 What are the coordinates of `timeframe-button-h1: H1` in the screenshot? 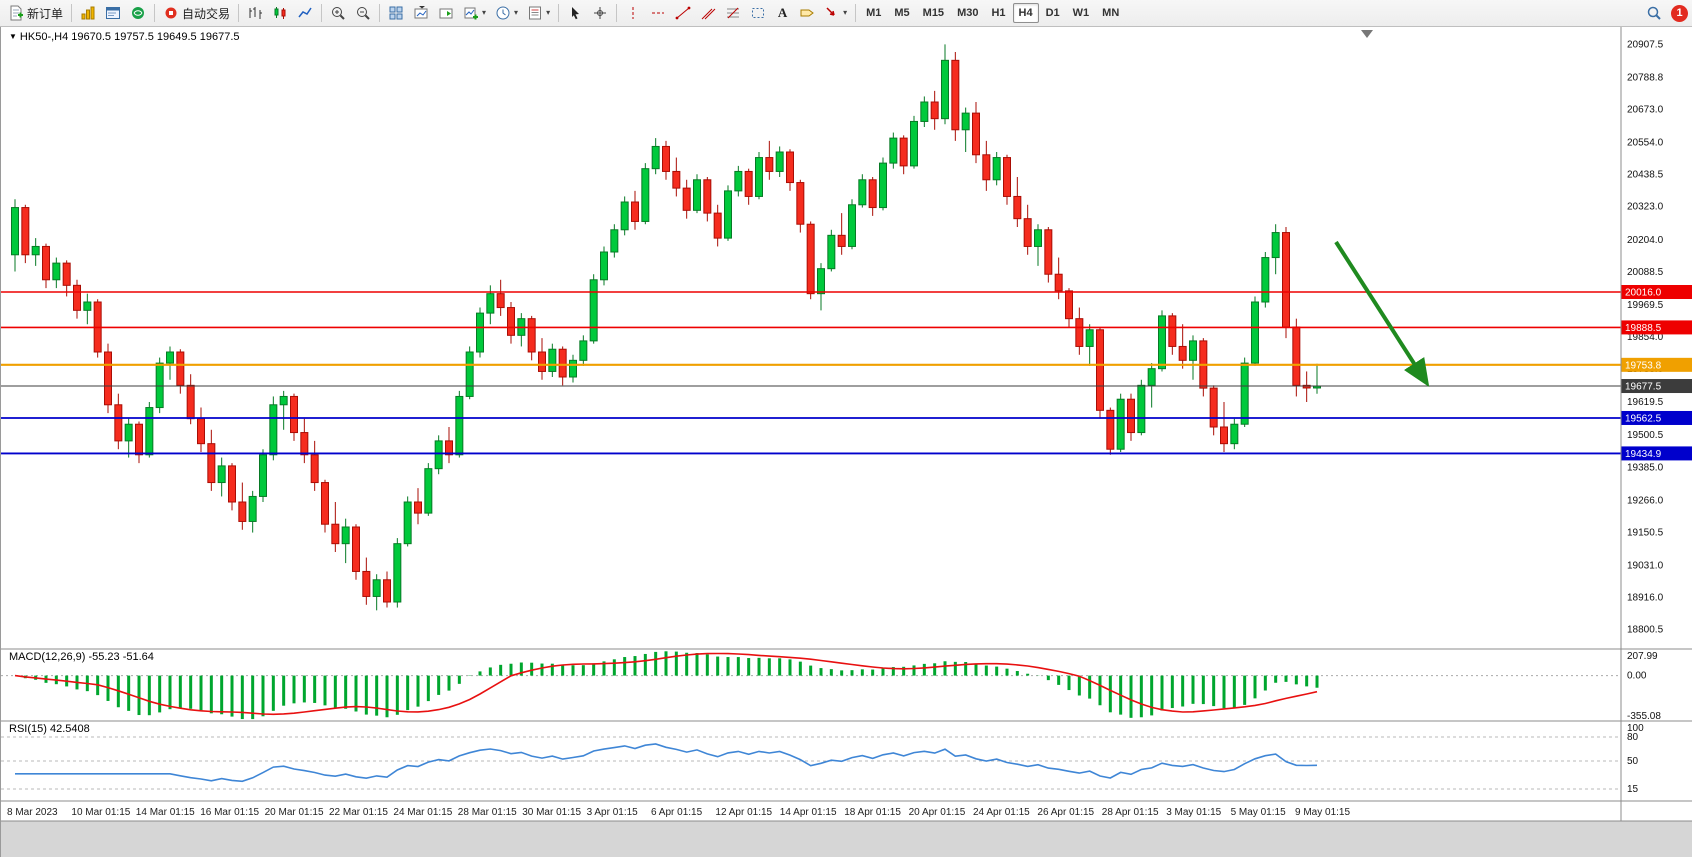 It's located at (998, 13).